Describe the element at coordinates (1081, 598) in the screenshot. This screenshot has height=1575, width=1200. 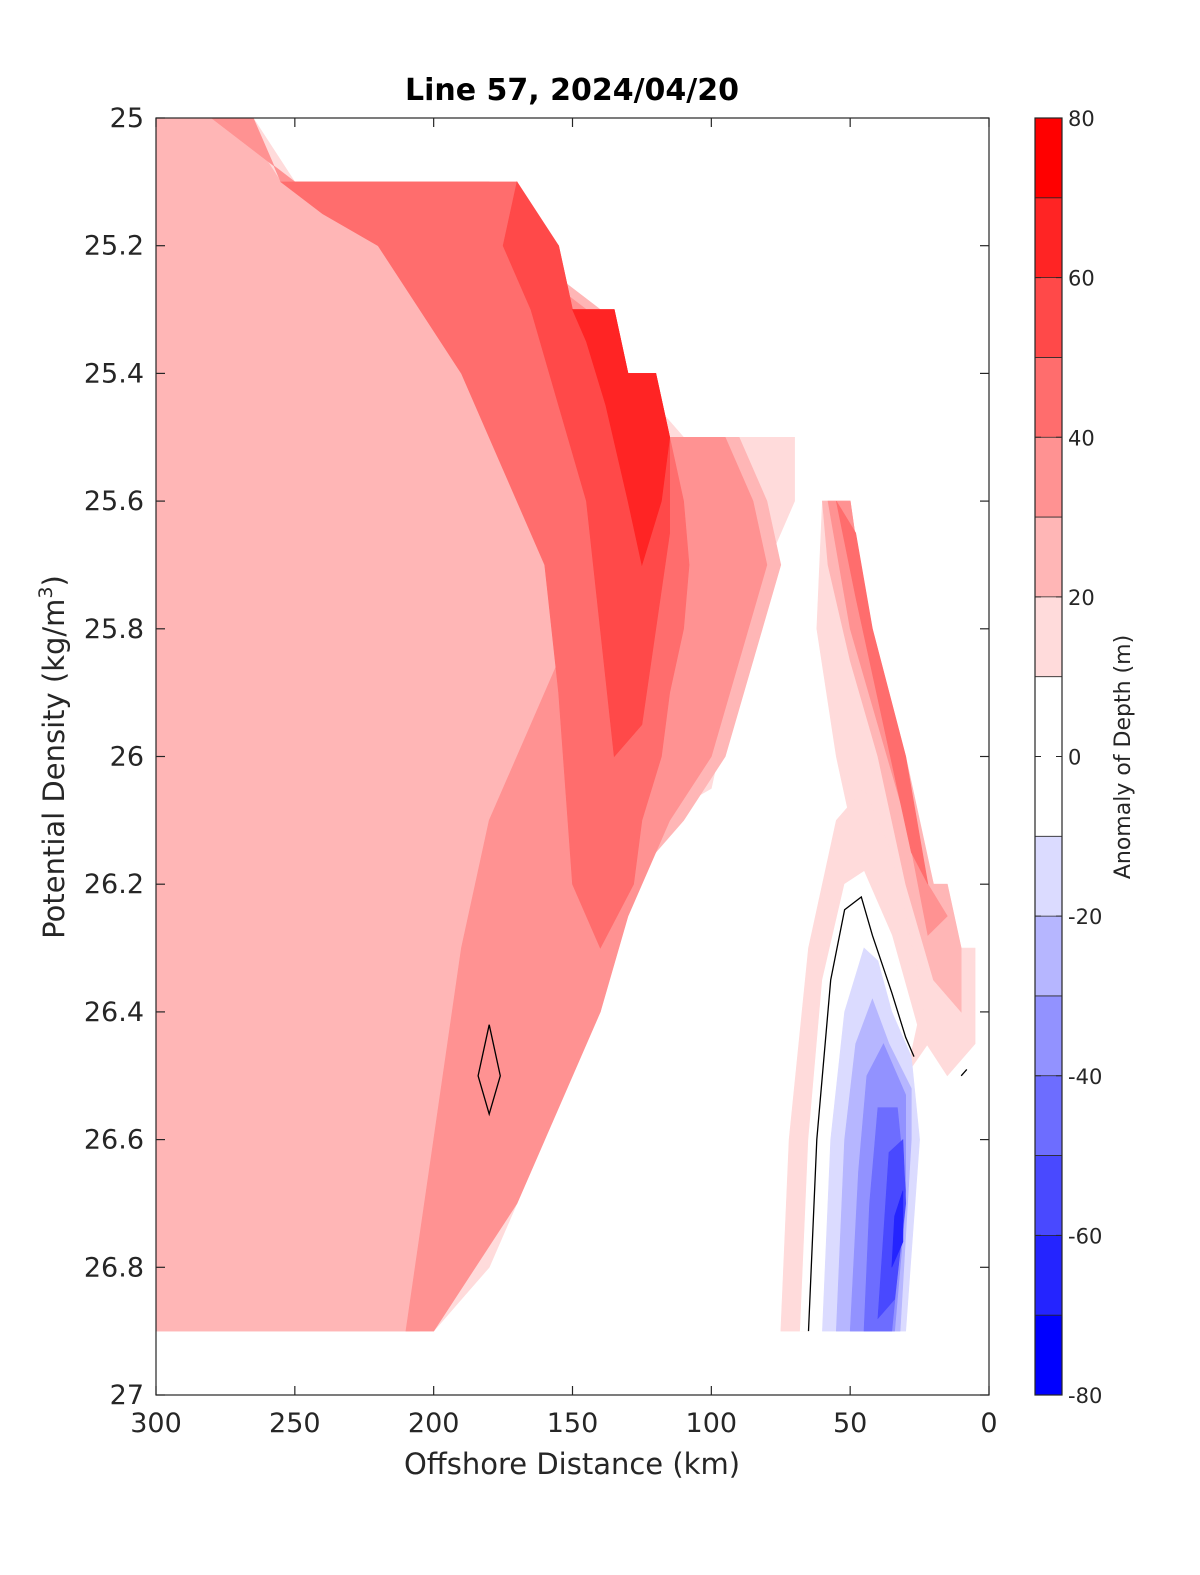
I see `colorbar-tick-label: 20` at that location.